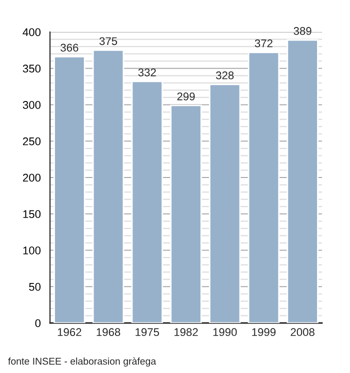  What do you see at coordinates (108, 41) in the screenshot?
I see `data-label: 375` at bounding box center [108, 41].